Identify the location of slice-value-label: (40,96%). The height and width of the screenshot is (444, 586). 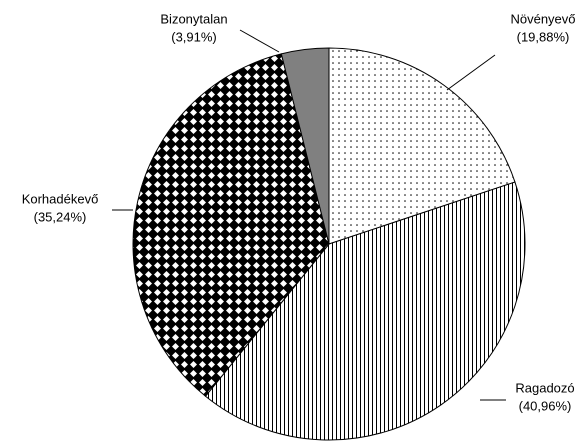
(545, 405).